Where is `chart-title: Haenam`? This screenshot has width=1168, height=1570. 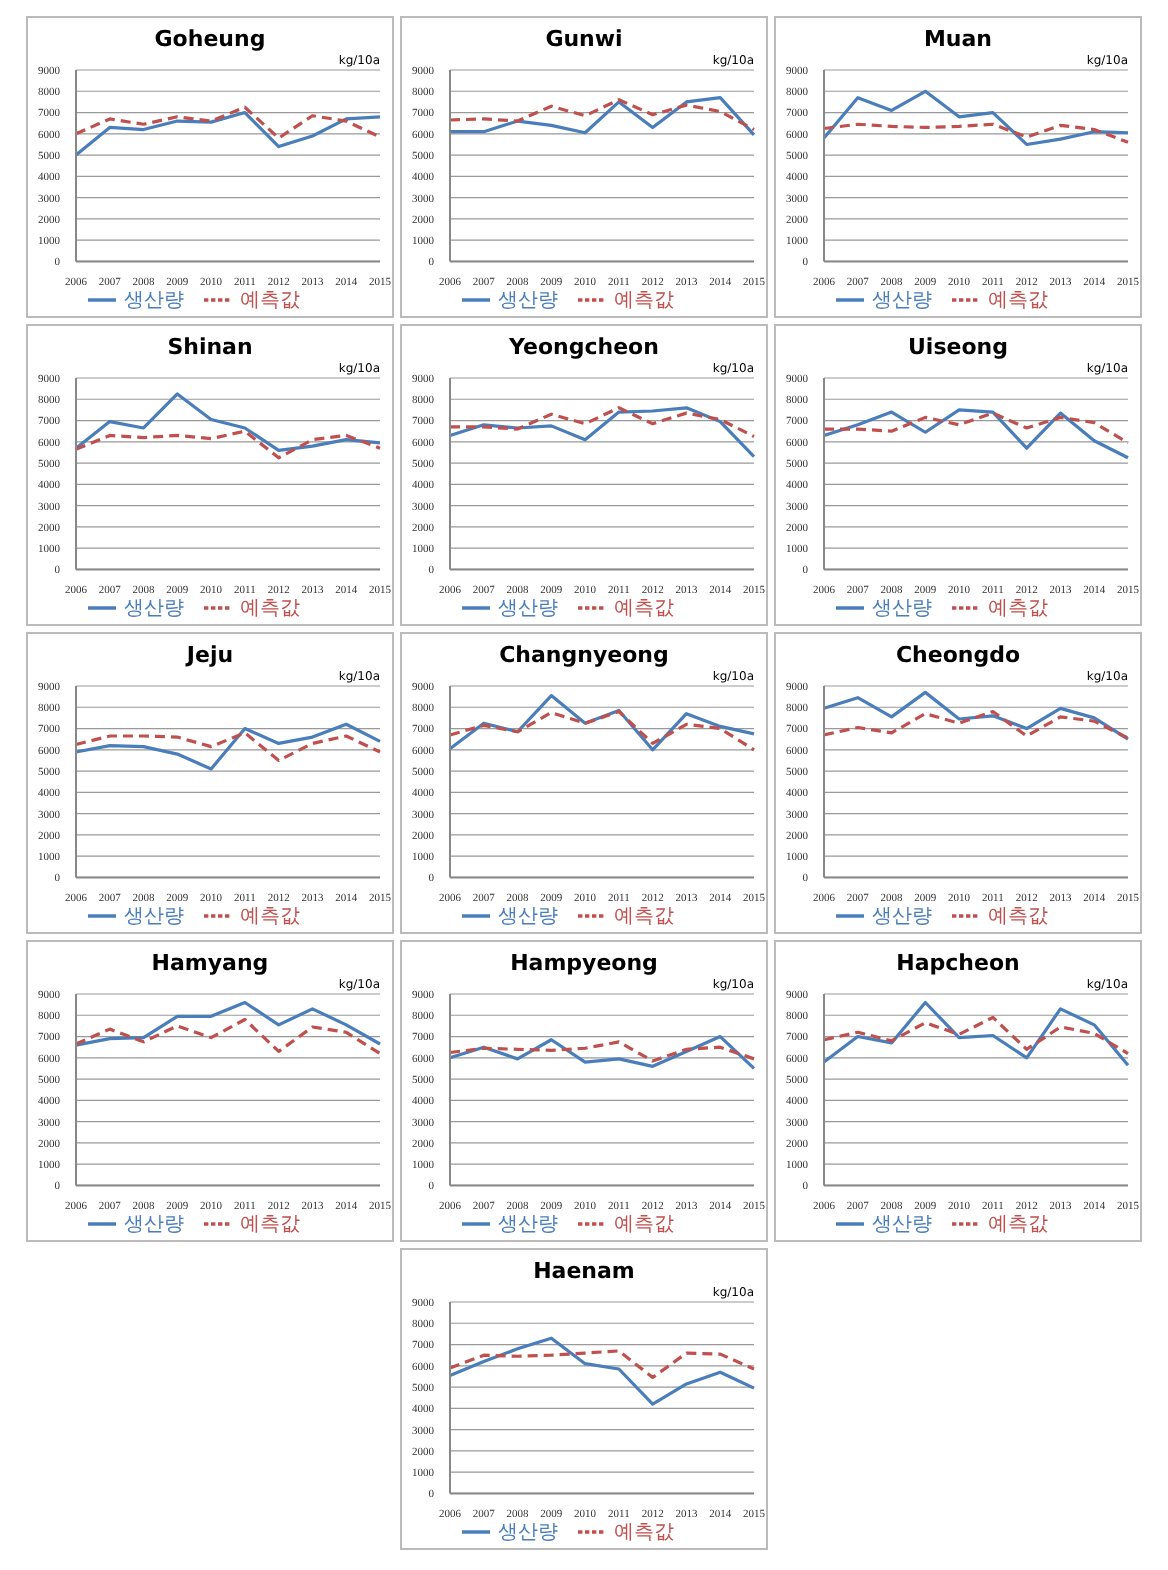 chart-title: Haenam is located at coordinates (584, 1272).